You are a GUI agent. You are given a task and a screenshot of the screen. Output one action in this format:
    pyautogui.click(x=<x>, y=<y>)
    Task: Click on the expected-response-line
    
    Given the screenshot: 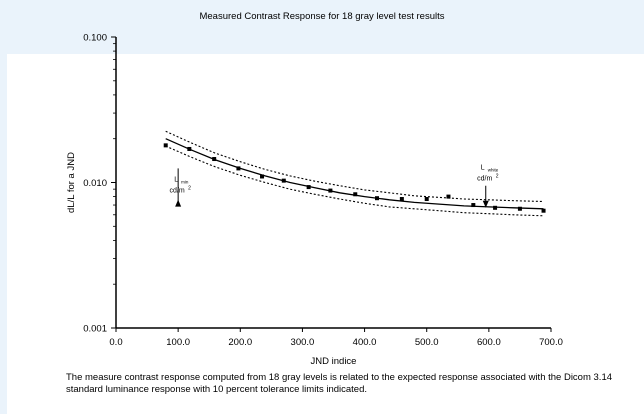 What is the action you would take?
    pyautogui.click(x=354, y=174)
    